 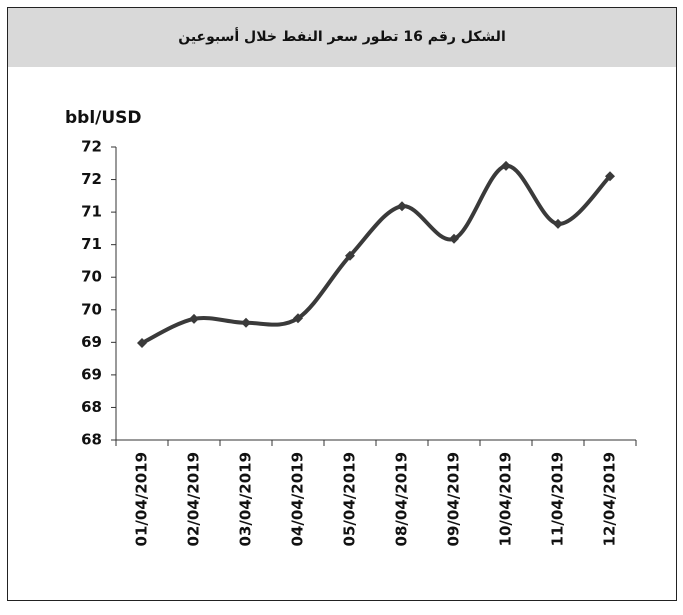 I want to click on x-tick-label: 03/04/2019, so click(x=246, y=499).